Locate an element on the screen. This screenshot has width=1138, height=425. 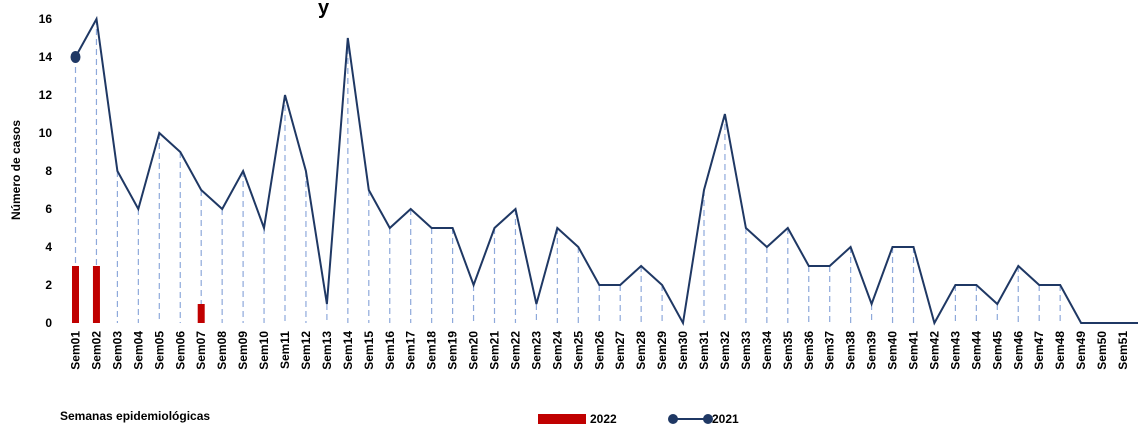
y-tick-label: 8 is located at coordinates (48, 171).